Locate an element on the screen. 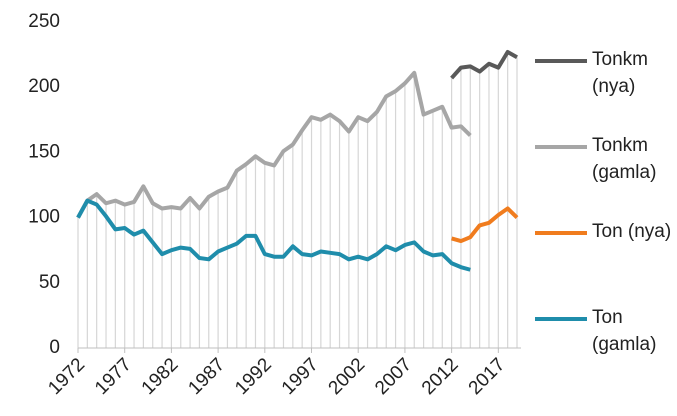  y-tick-label: 250 is located at coordinates (44, 21).